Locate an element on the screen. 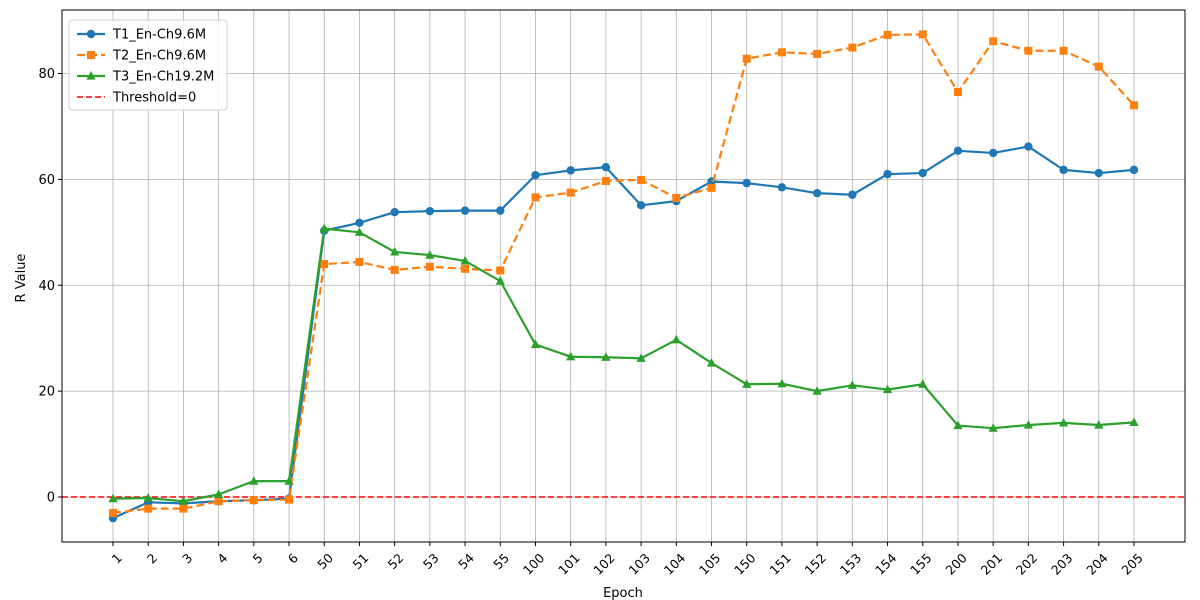 The image size is (1200, 600). y-tick-label: 40 is located at coordinates (46, 286).